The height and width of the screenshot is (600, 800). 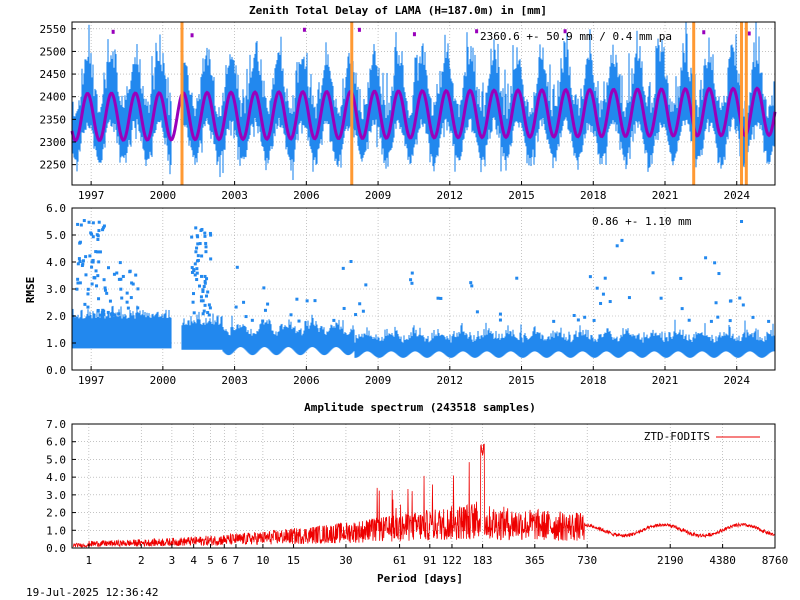 I want to click on rmse-x-tick-label: 2006, so click(x=306, y=380).